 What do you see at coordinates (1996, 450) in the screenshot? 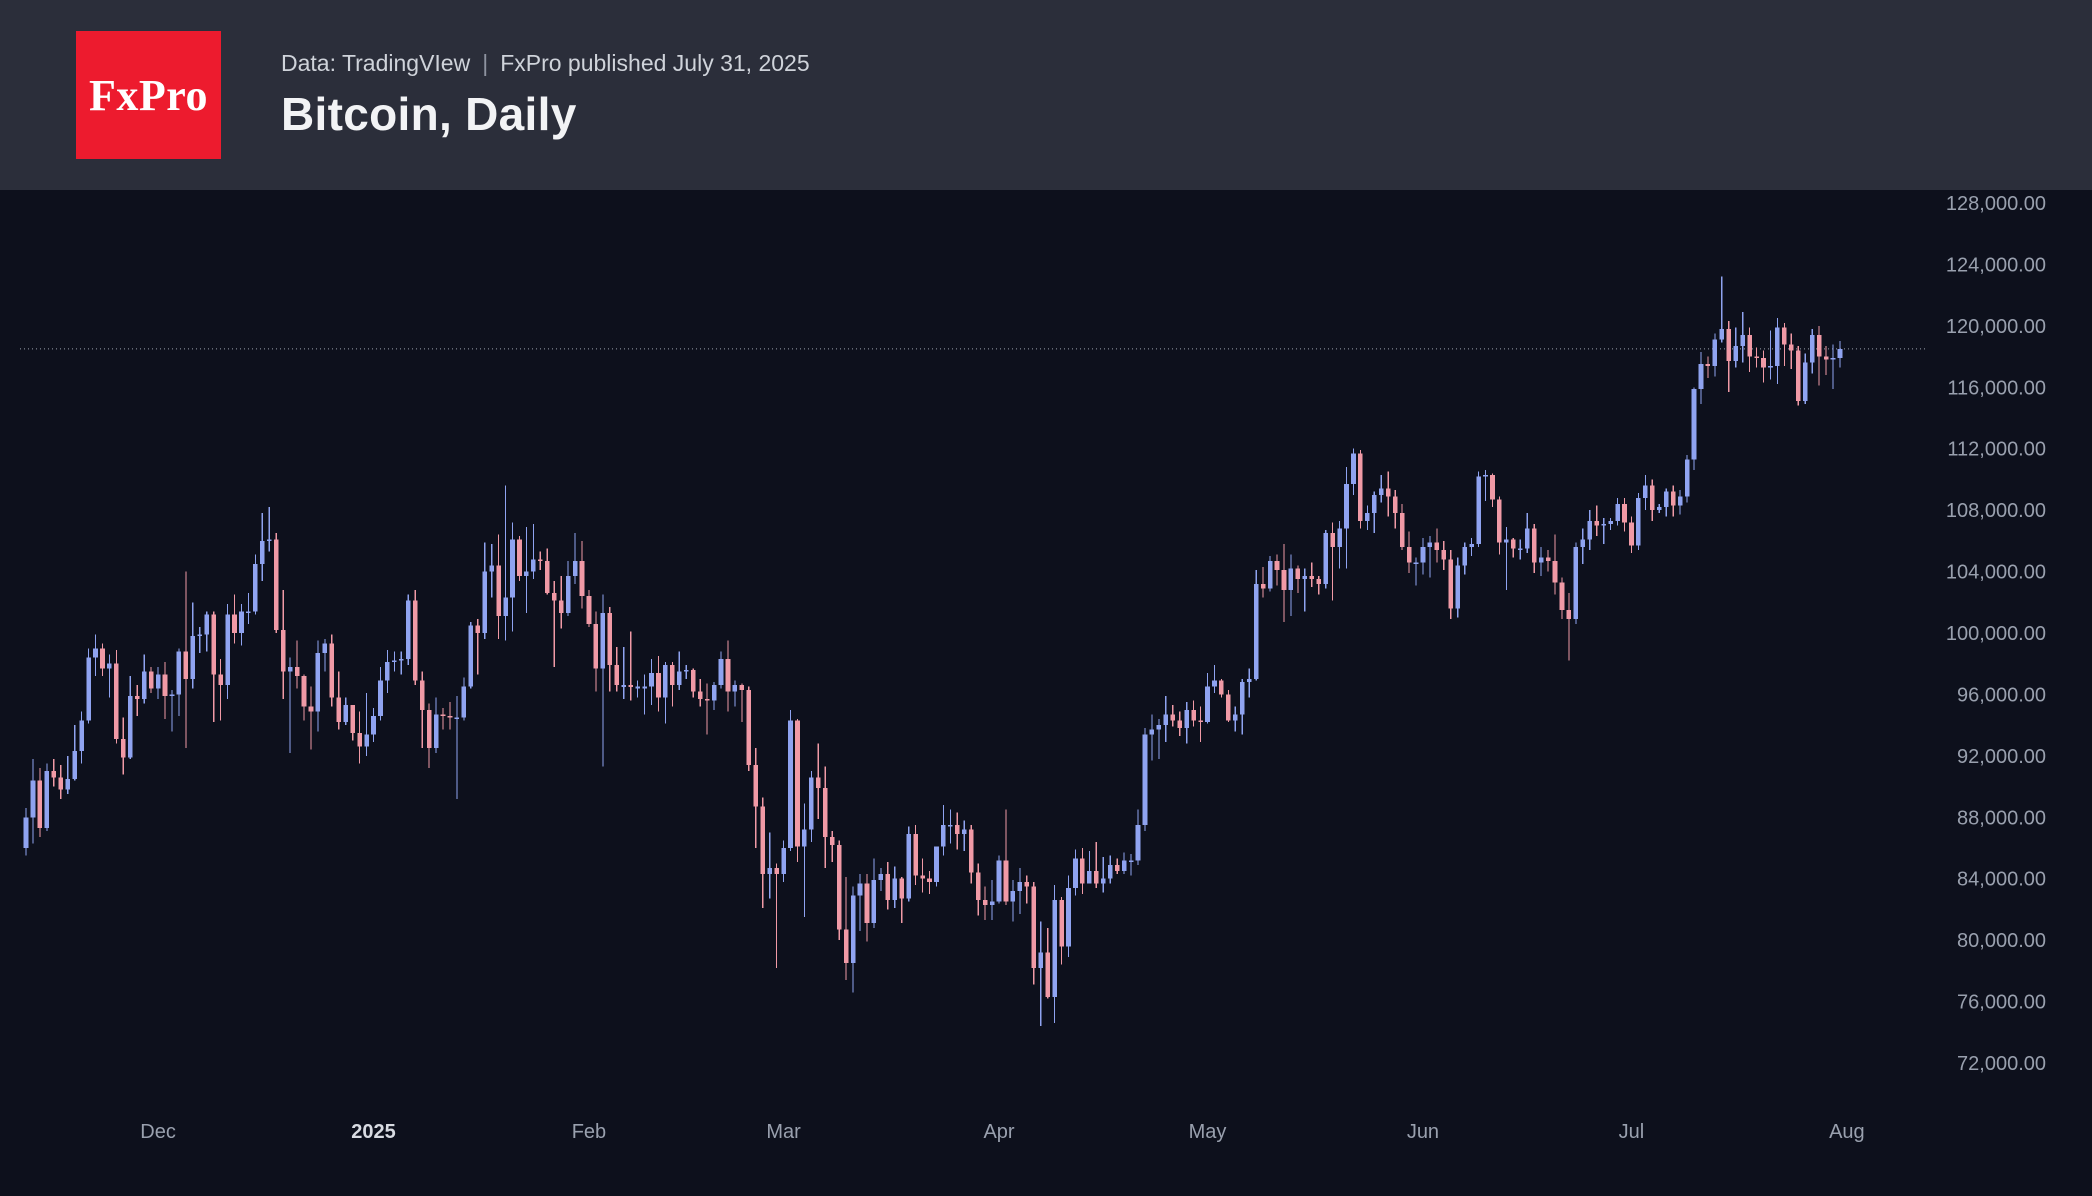
I see `y-axis-tick-label: 112,000.00` at bounding box center [1996, 450].